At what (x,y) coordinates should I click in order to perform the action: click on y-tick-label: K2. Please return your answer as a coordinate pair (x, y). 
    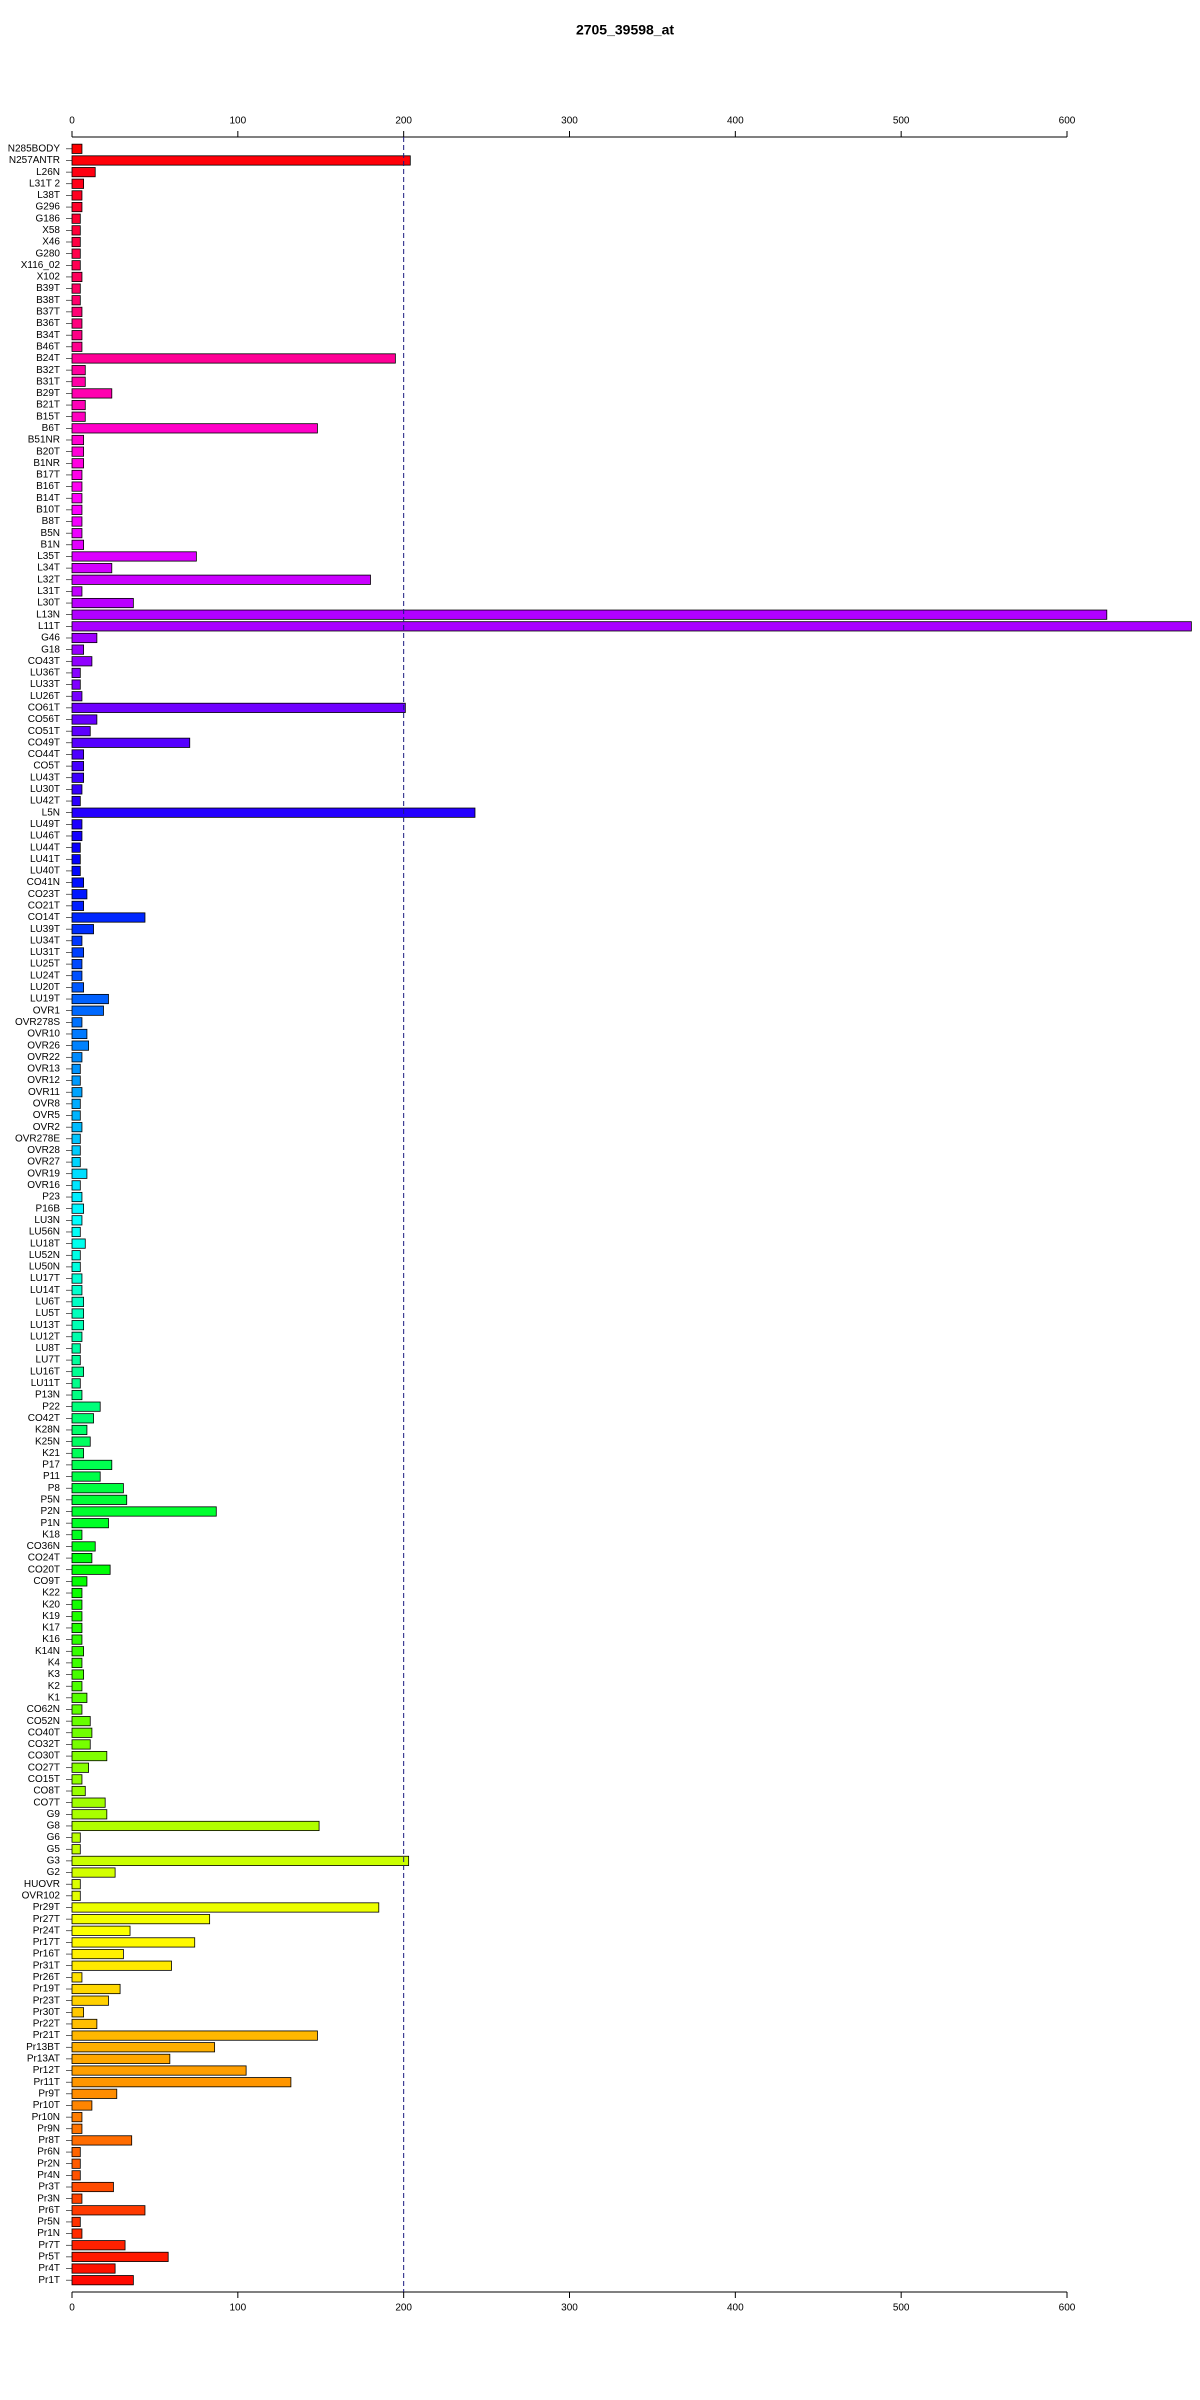
    Looking at the image, I should click on (54, 1686).